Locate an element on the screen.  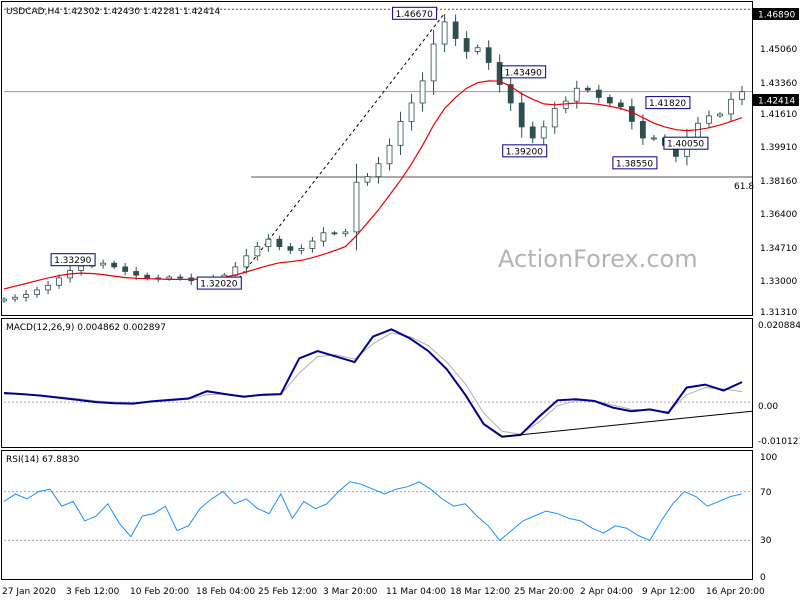
rsi-line is located at coordinates (373, 511).